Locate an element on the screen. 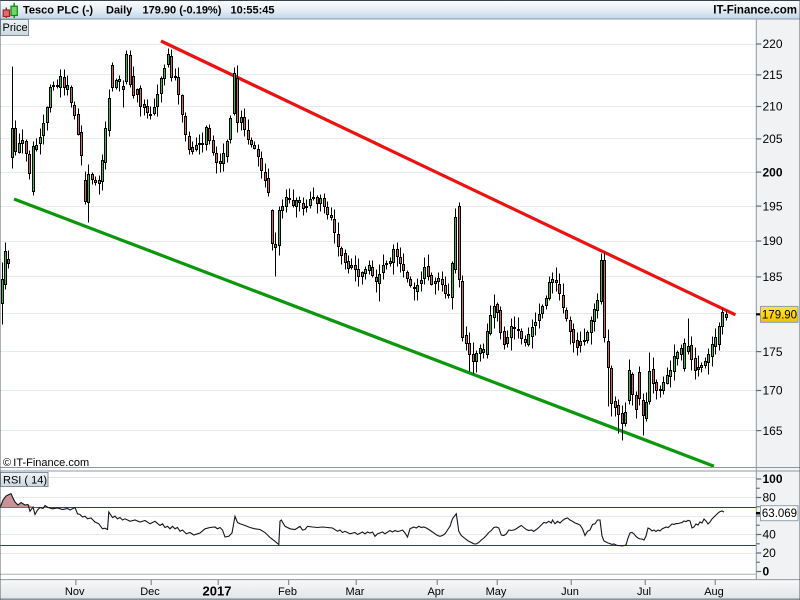 The width and height of the screenshot is (800, 600). svg-text: 220 is located at coordinates (773, 44).